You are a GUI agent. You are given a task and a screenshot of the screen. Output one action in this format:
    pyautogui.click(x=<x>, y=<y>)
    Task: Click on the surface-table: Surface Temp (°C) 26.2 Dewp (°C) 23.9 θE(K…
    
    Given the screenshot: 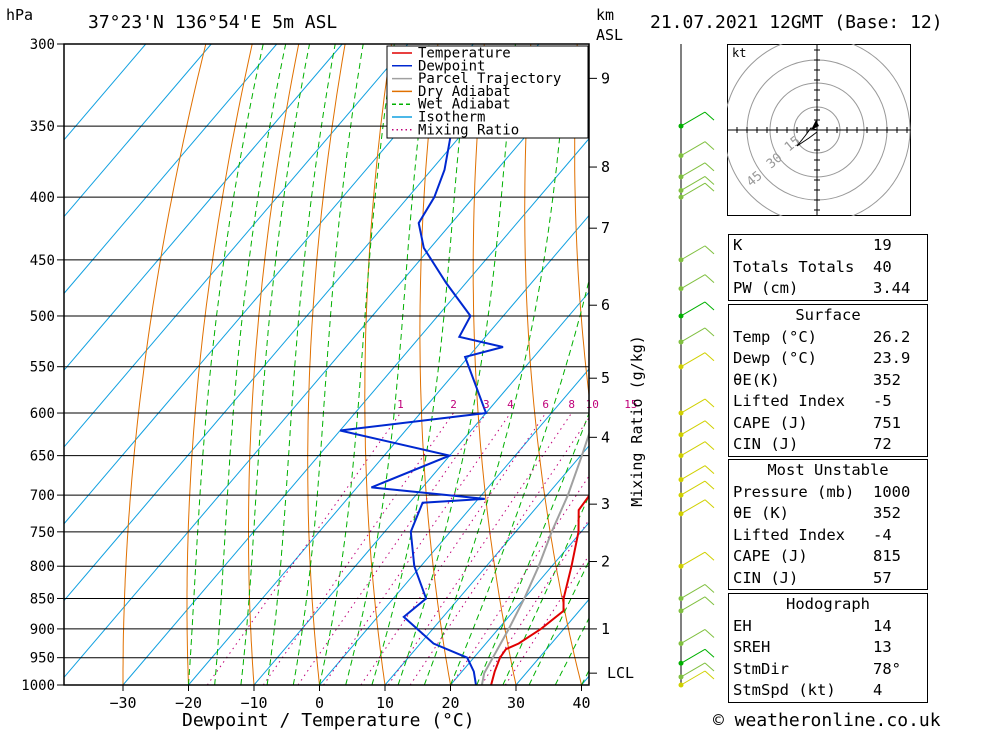 What is the action you would take?
    pyautogui.click(x=828, y=380)
    